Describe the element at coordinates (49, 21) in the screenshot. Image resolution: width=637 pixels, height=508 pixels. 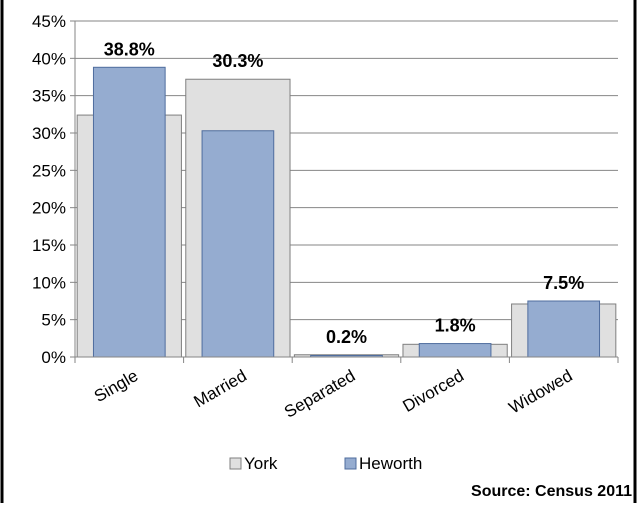
I see `y-tick-label: 45%` at that location.